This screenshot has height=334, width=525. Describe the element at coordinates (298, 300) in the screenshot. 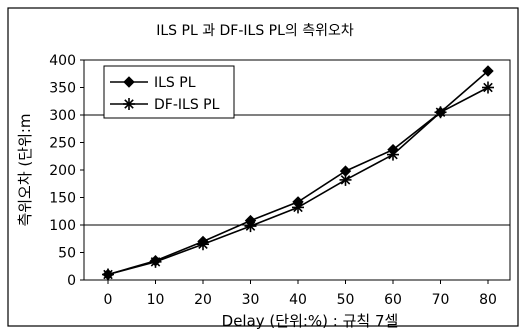

I see `x-tick-label: 40` at that location.